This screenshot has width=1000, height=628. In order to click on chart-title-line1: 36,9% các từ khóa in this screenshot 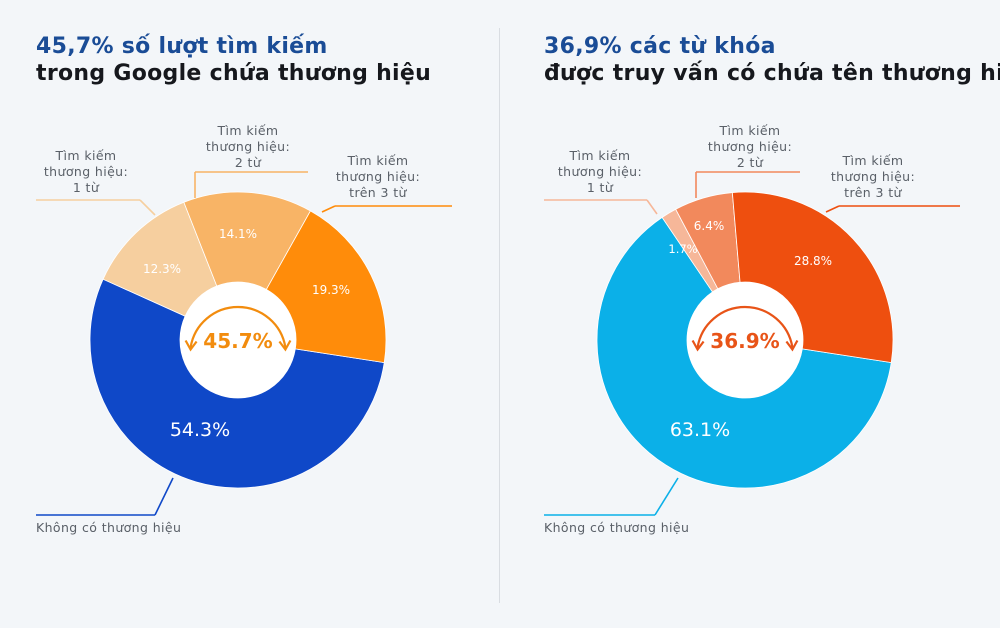, I will do `click(660, 46)`.